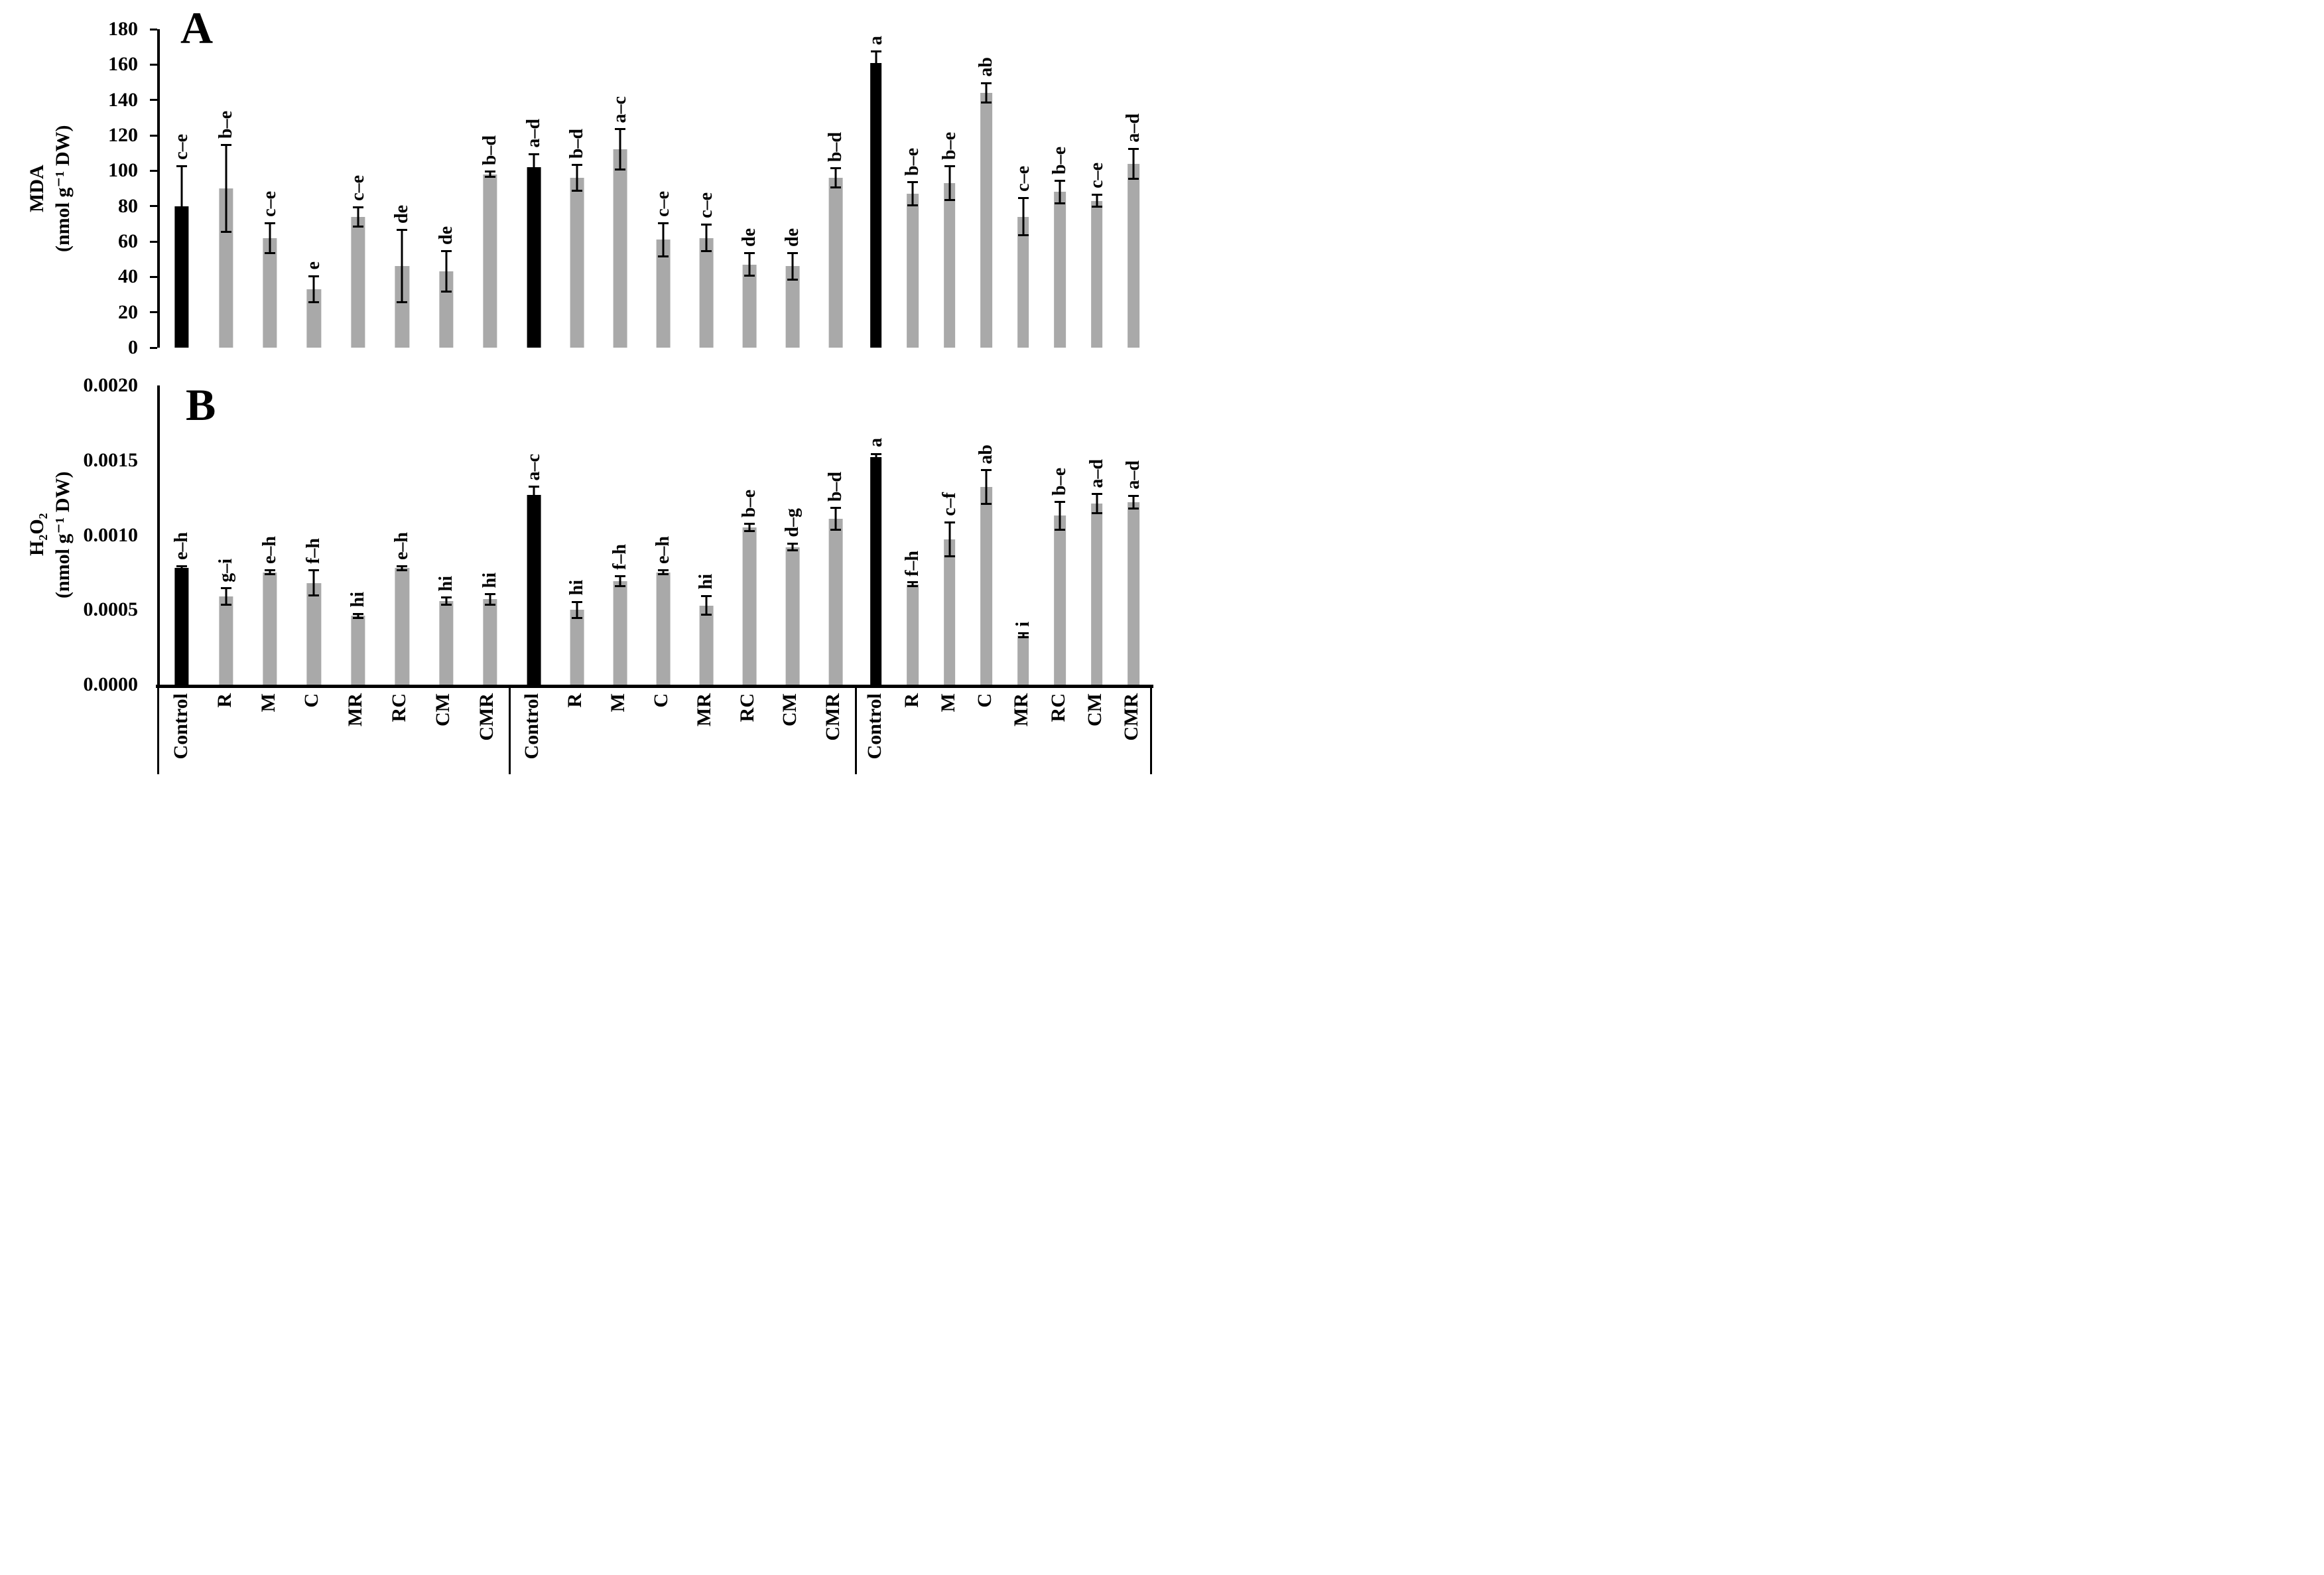 Image resolution: width=2324 pixels, height=1575 pixels. Describe the element at coordinates (912, 162) in the screenshot. I see `significance-letter-r: b–e` at that location.